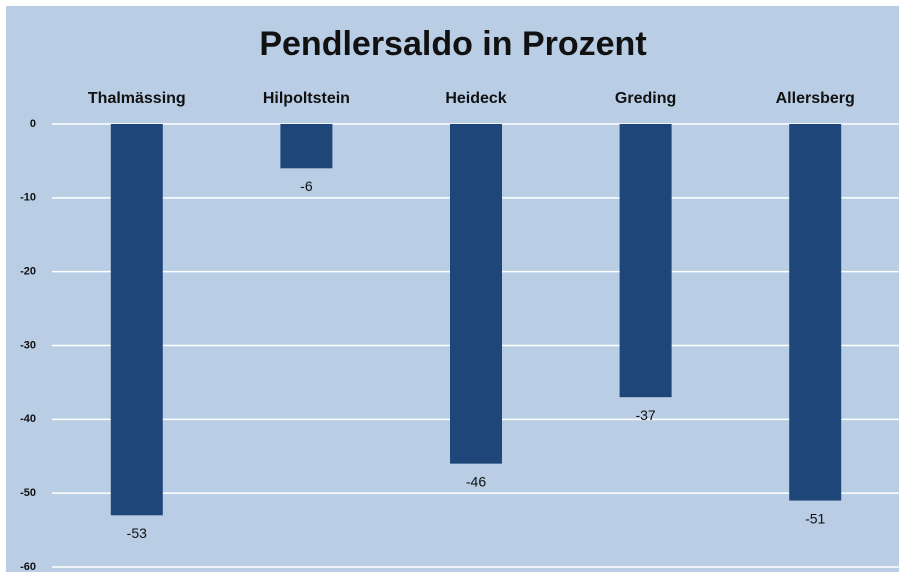  I want to click on data-label: -6, so click(306, 186).